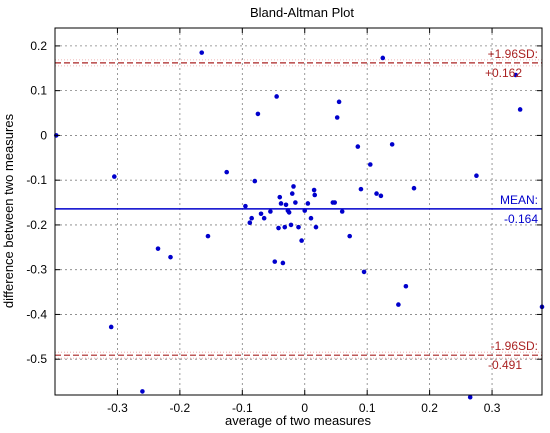  I want to click on lower-loa-value: -0.491, so click(505, 365).